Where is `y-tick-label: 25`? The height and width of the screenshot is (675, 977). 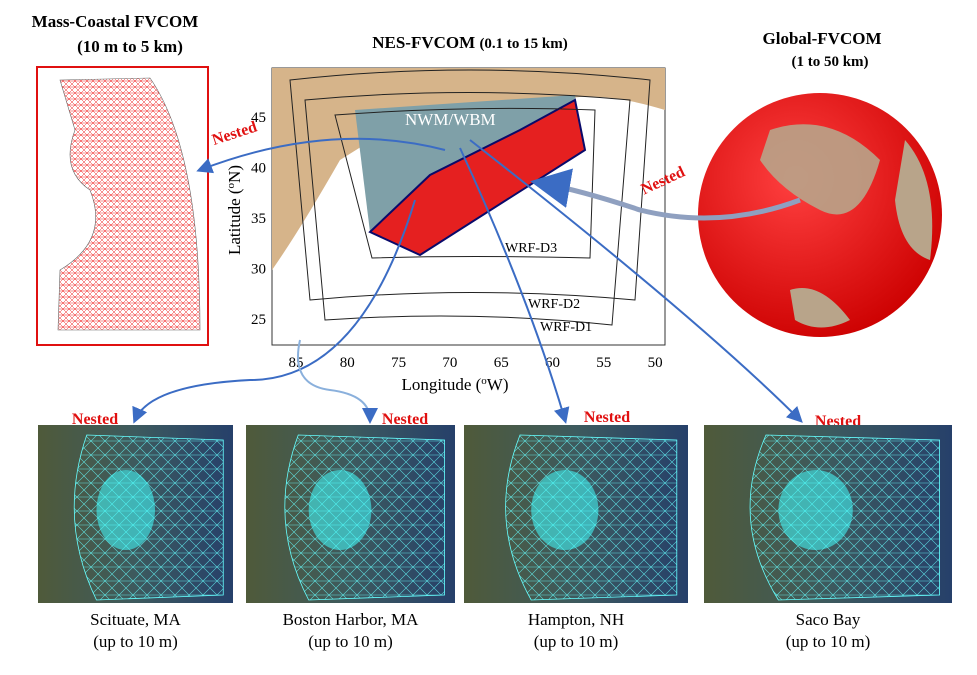 y-tick-label: 25 is located at coordinates (258, 320).